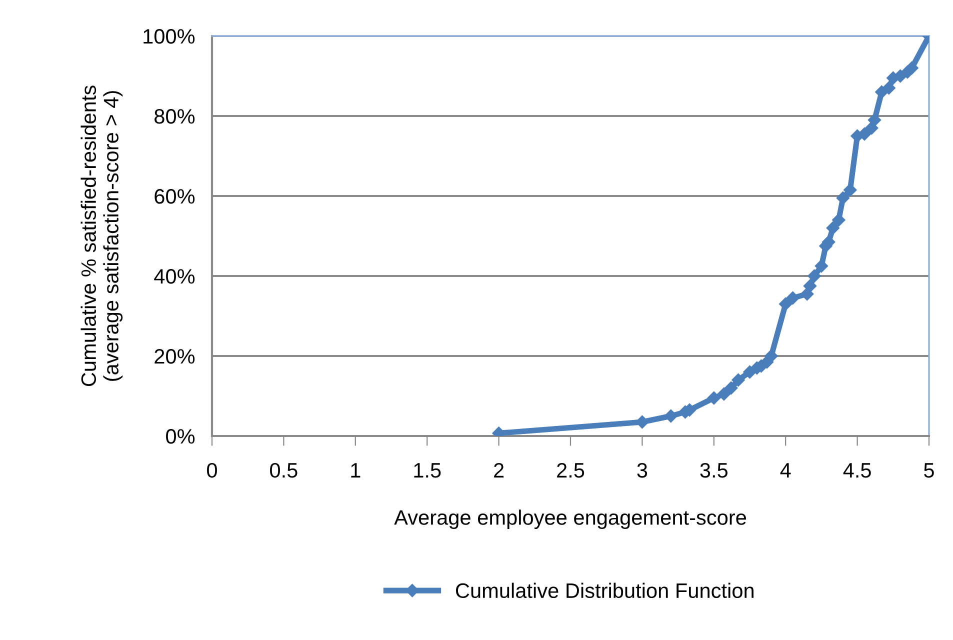 The height and width of the screenshot is (640, 953). What do you see at coordinates (605, 590) in the screenshot?
I see `legend-label: Cumulative Distribution Function` at bounding box center [605, 590].